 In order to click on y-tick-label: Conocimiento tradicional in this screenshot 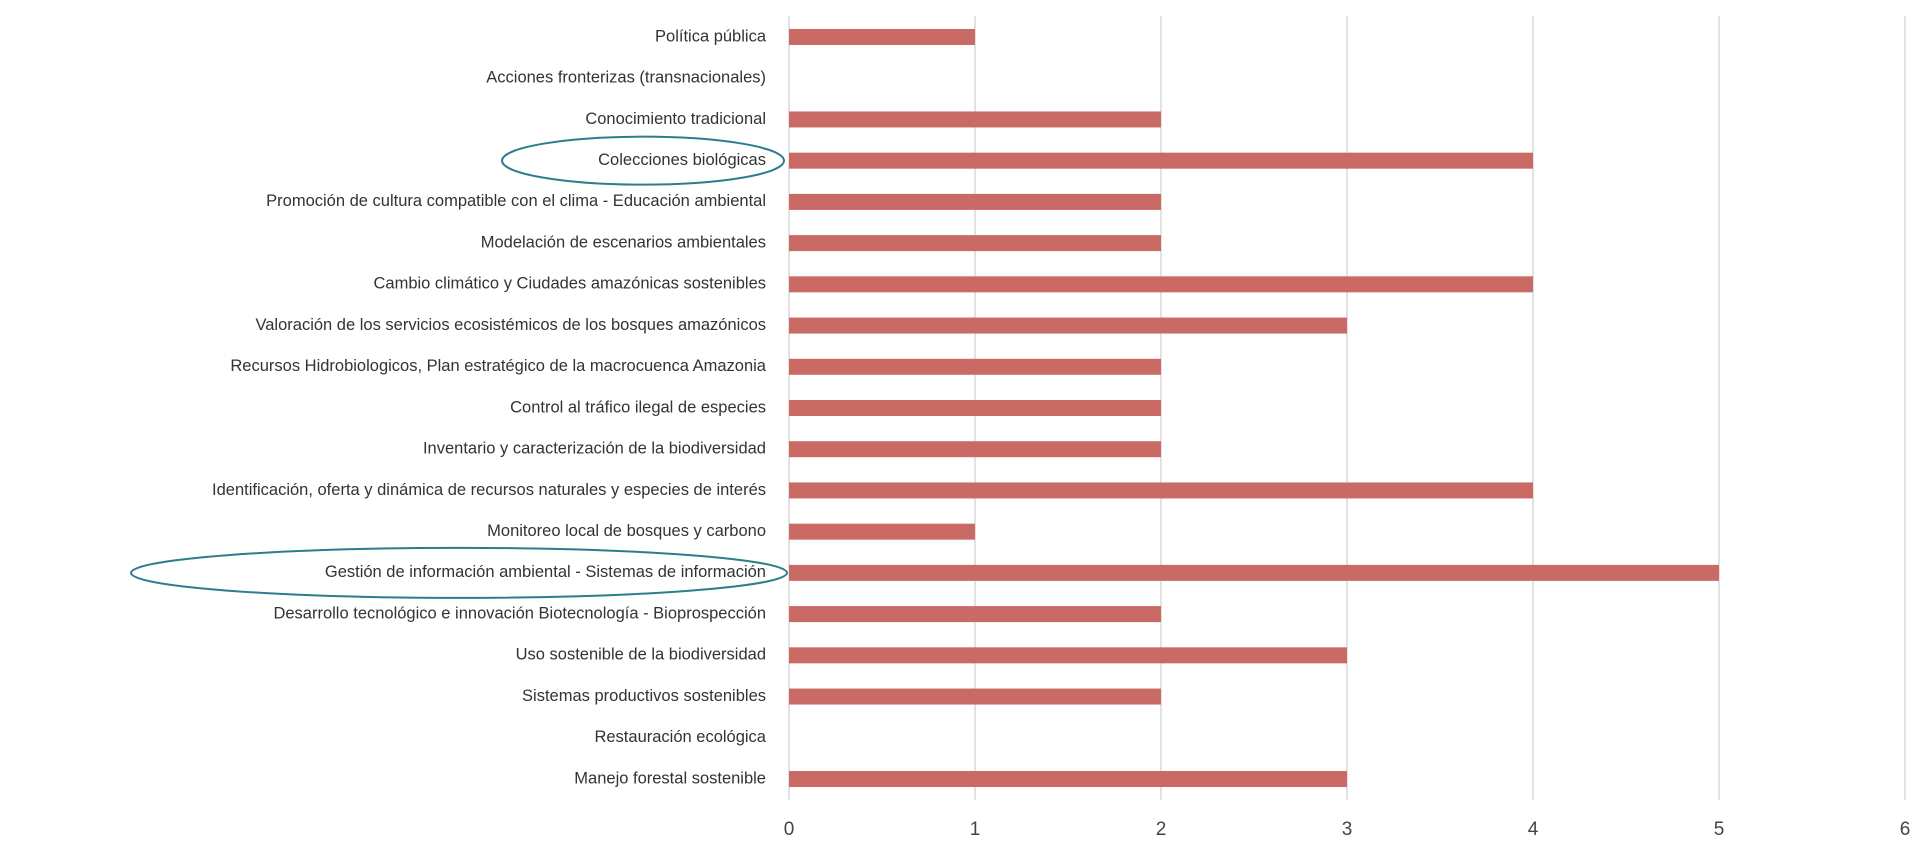, I will do `click(675, 119)`.